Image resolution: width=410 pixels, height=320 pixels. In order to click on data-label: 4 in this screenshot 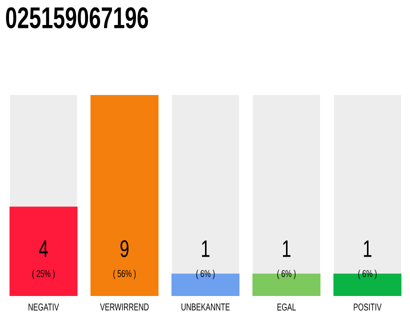, I will do `click(43, 248)`.